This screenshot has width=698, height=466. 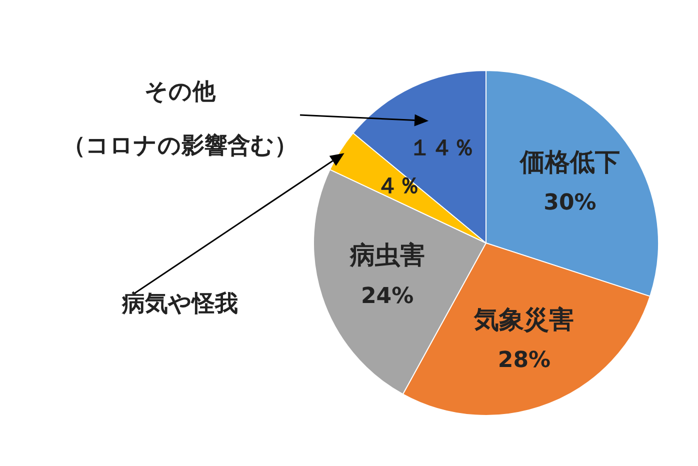 I want to click on data-label: １４％, so click(x=441, y=148).